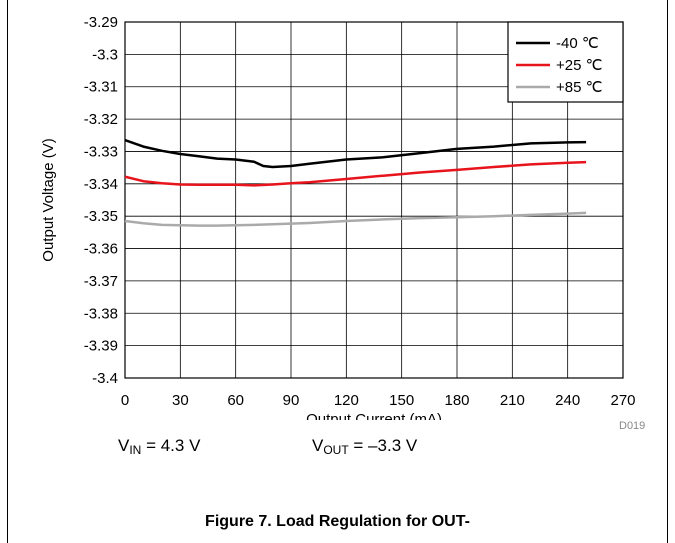  I want to click on y-tick-label: -3.36, so click(101, 249).